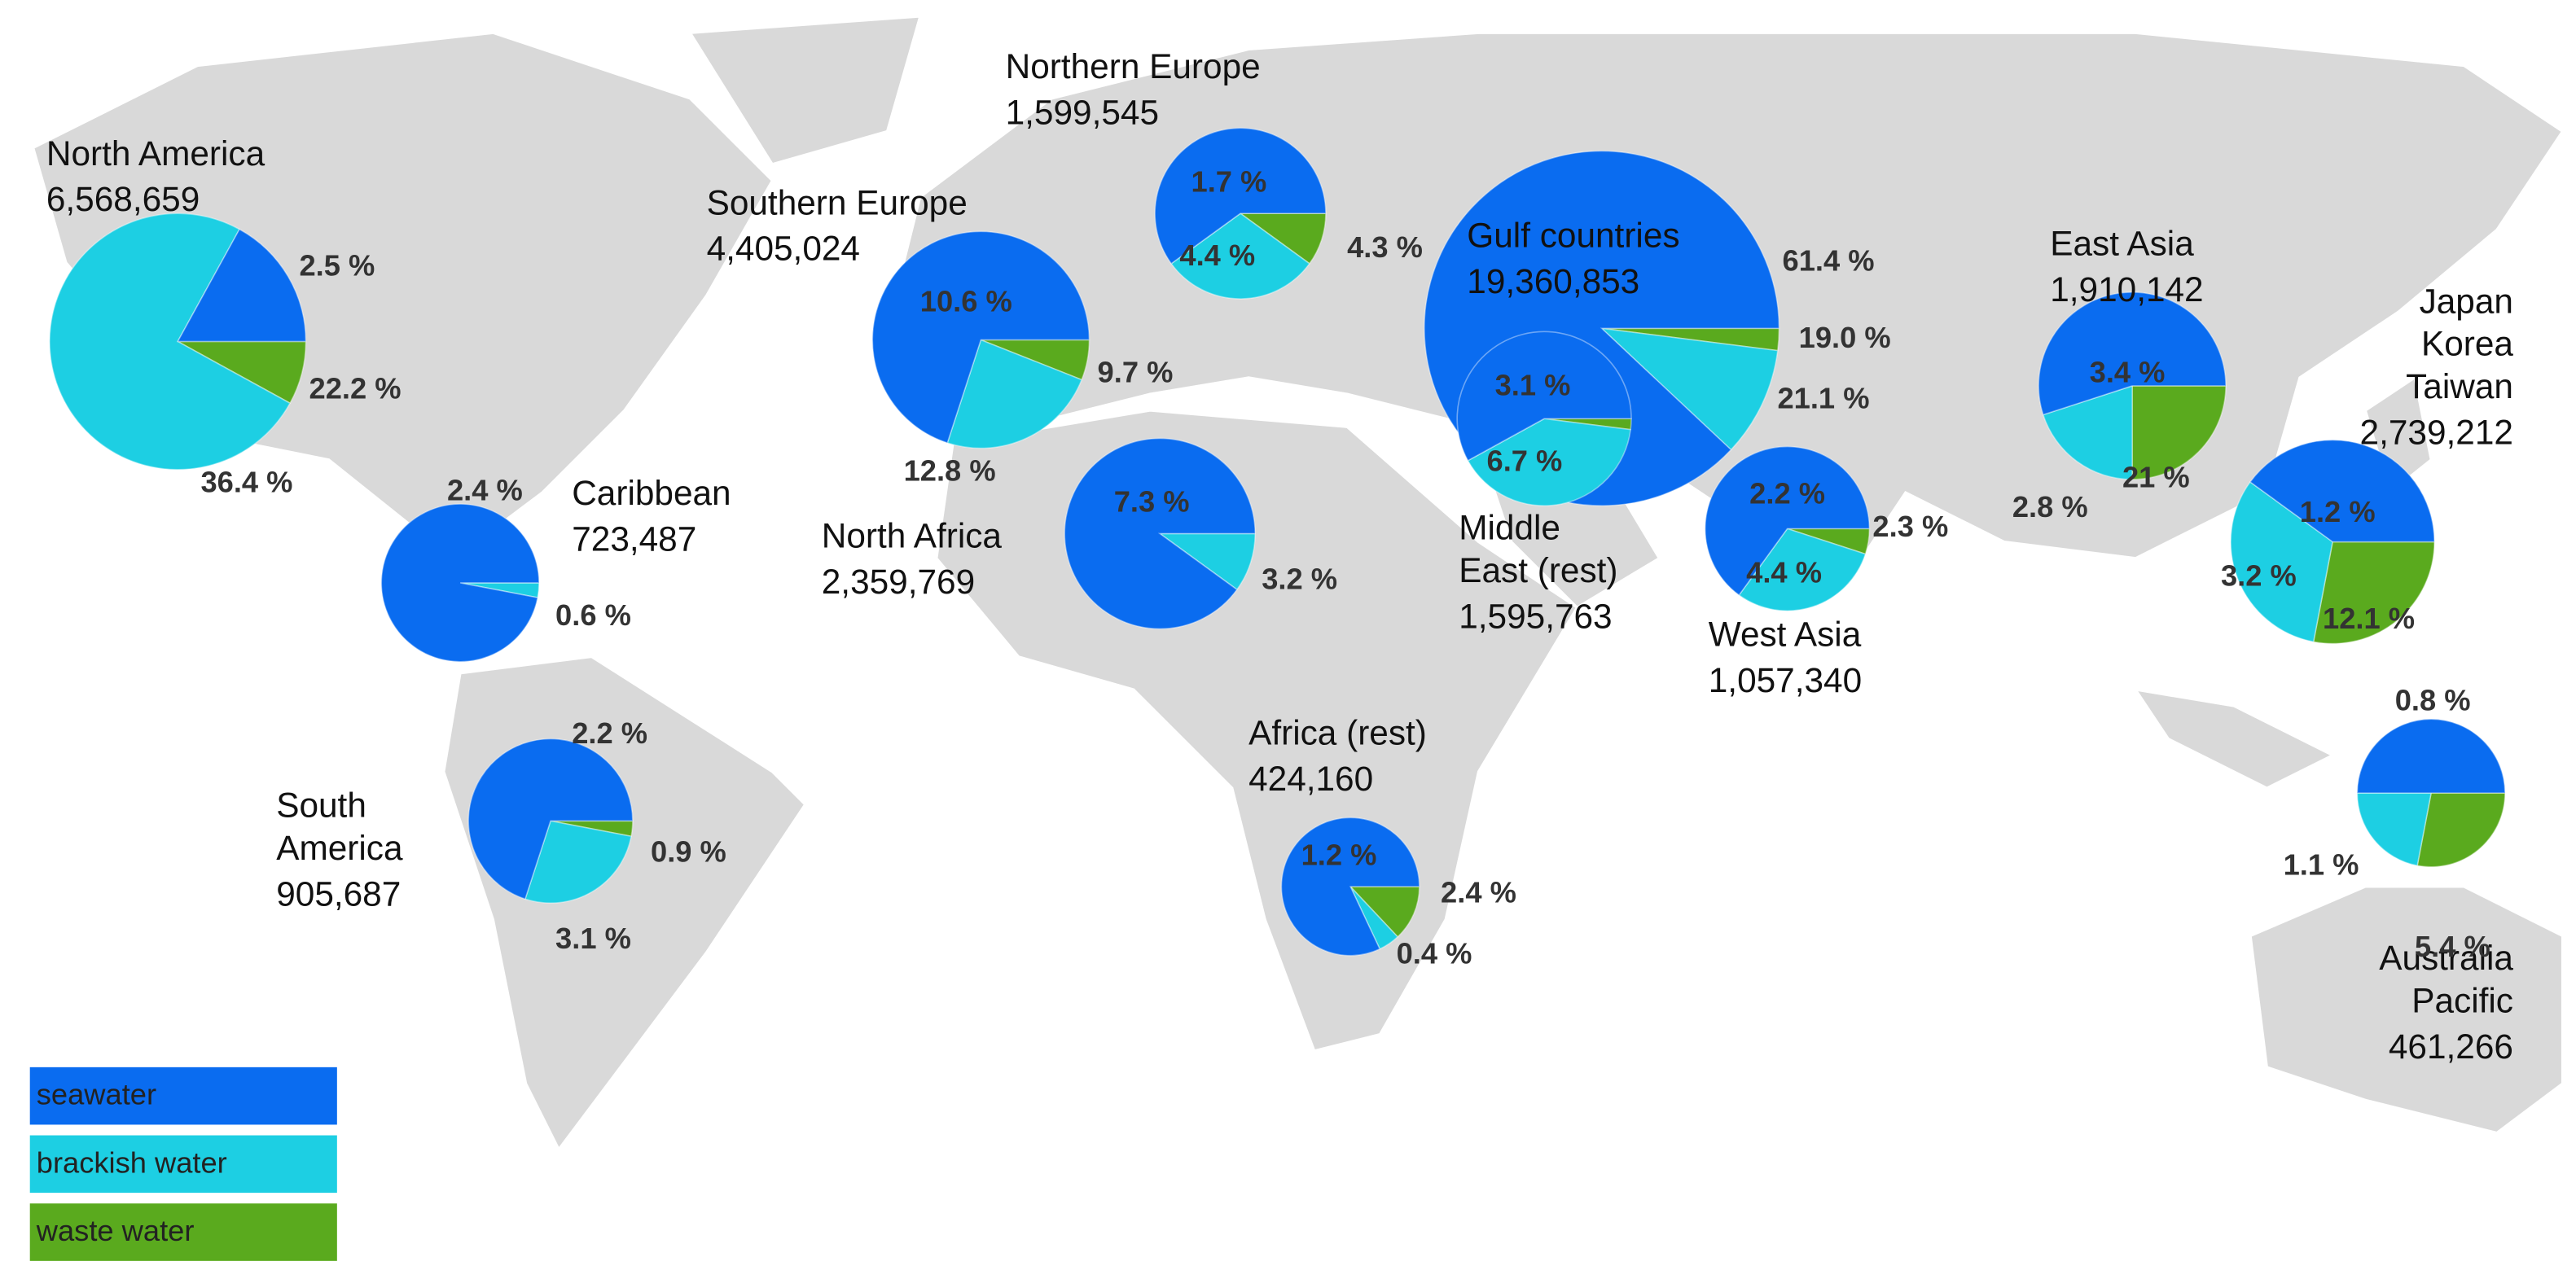  What do you see at coordinates (783, 249) in the screenshot?
I see `region-capacity: 4,405,024` at bounding box center [783, 249].